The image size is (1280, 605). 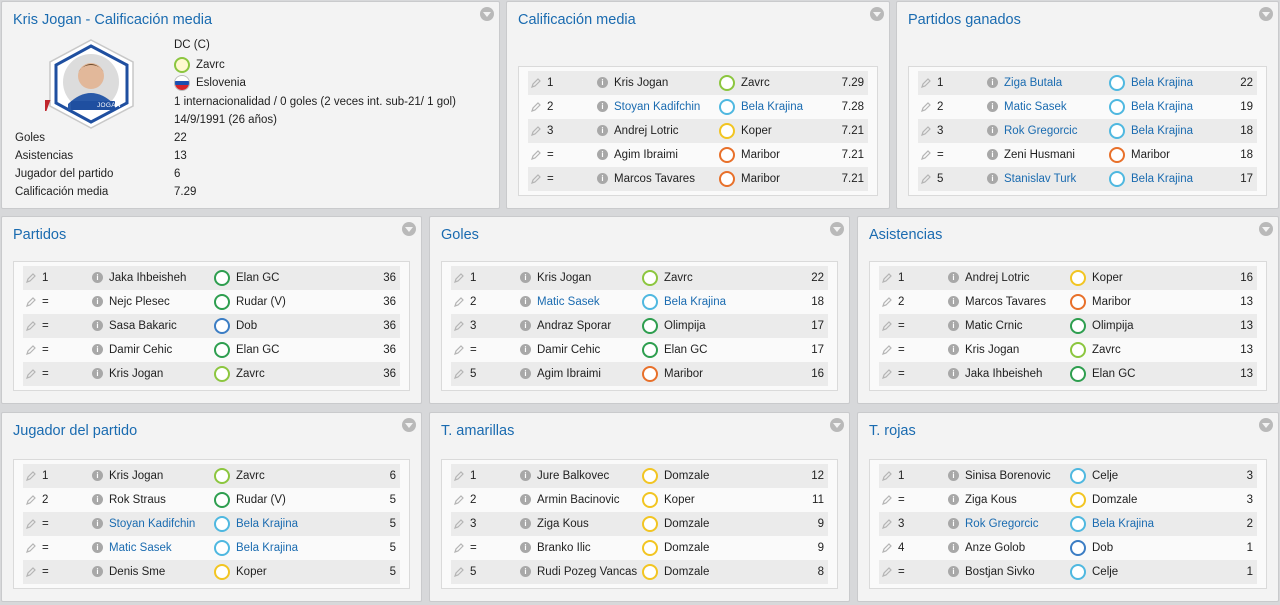 What do you see at coordinates (143, 326) in the screenshot?
I see `player-name: Sasa Bakaric` at bounding box center [143, 326].